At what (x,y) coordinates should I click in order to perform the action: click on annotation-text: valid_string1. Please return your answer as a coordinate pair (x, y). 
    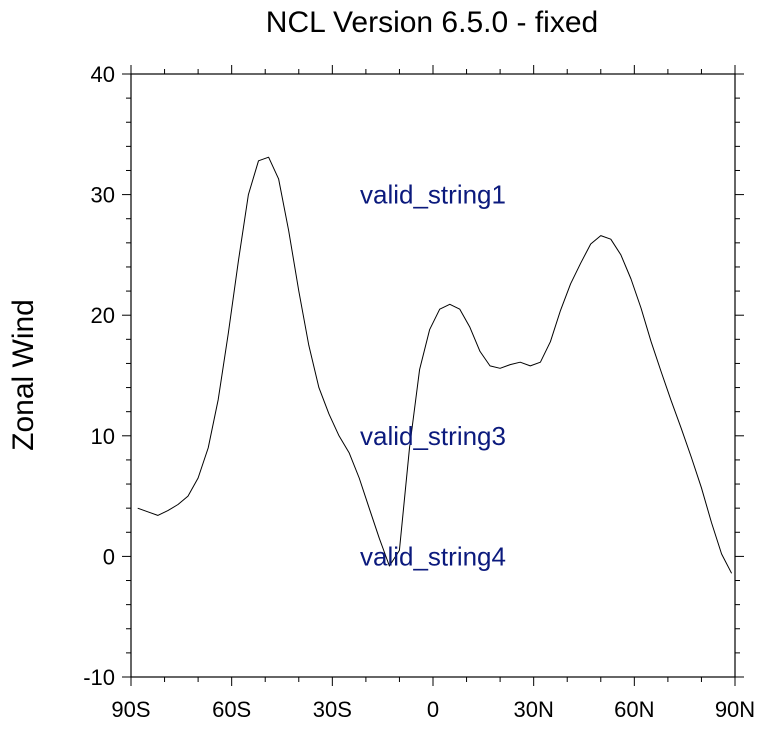
    Looking at the image, I should click on (433, 195).